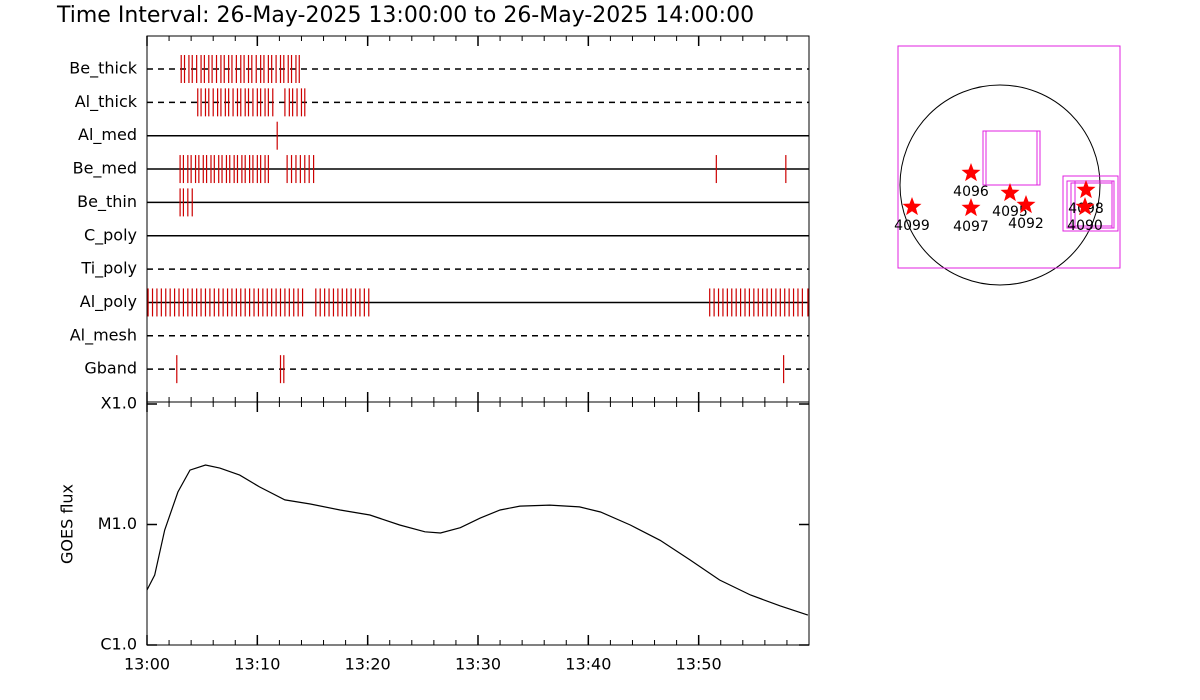 This screenshot has width=1200, height=700. What do you see at coordinates (108, 269) in the screenshot?
I see `row-label: Ti_poly` at bounding box center [108, 269].